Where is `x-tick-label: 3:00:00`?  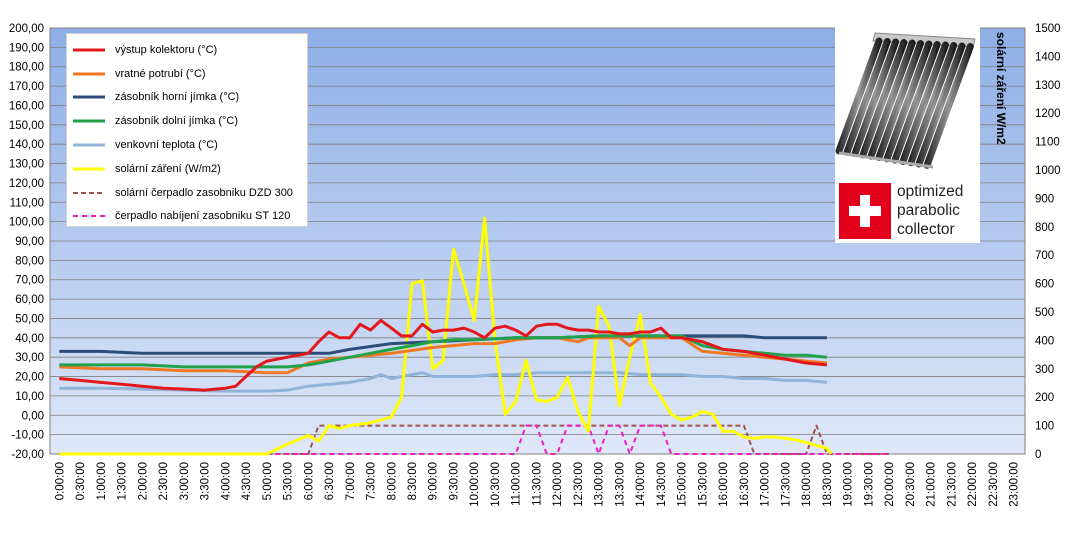 x-tick-label: 3:00:00 is located at coordinates (185, 481).